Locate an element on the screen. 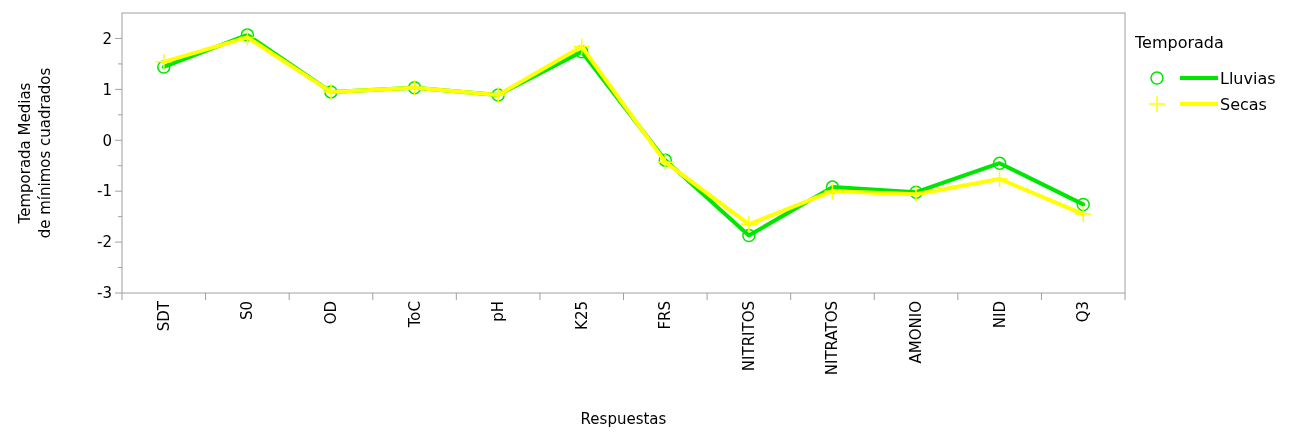  x-tick-label: Q3 is located at coordinates (1083, 312).